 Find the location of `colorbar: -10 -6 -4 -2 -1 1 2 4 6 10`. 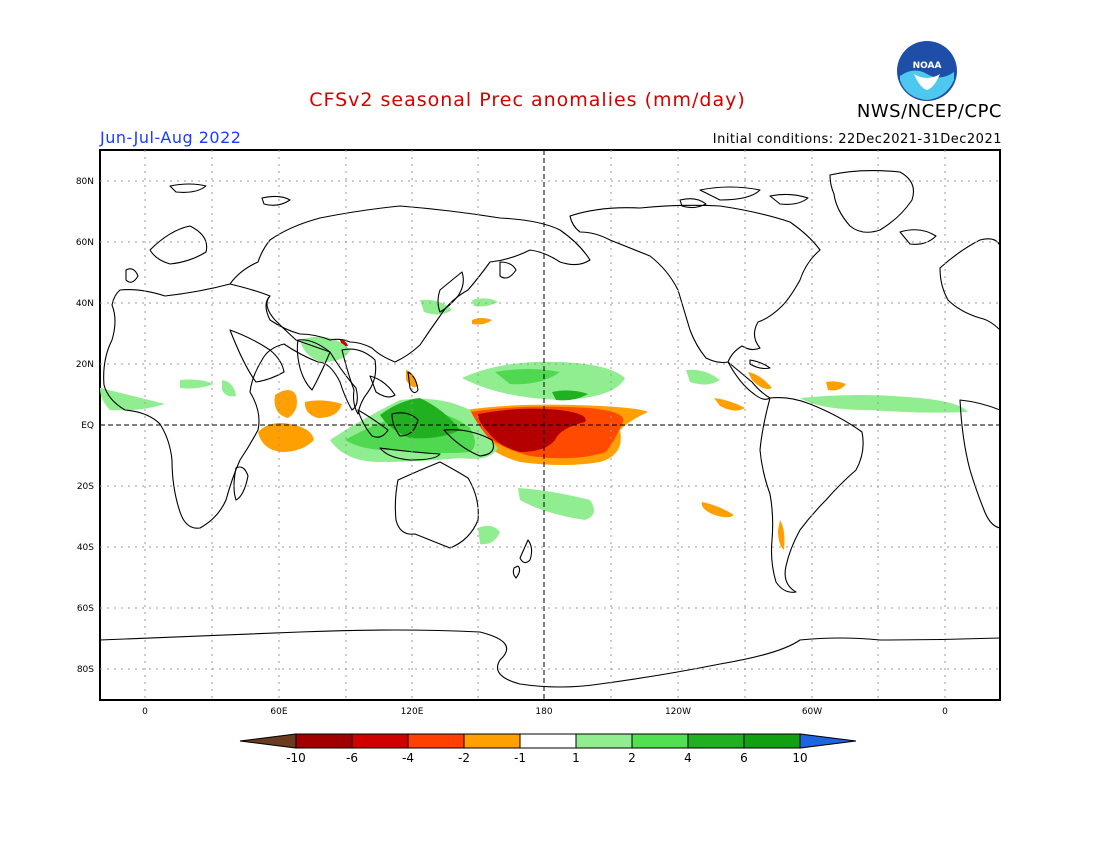

colorbar: -10 -6 -4 -2 -1 1 2 4 6 10 is located at coordinates (548, 749).